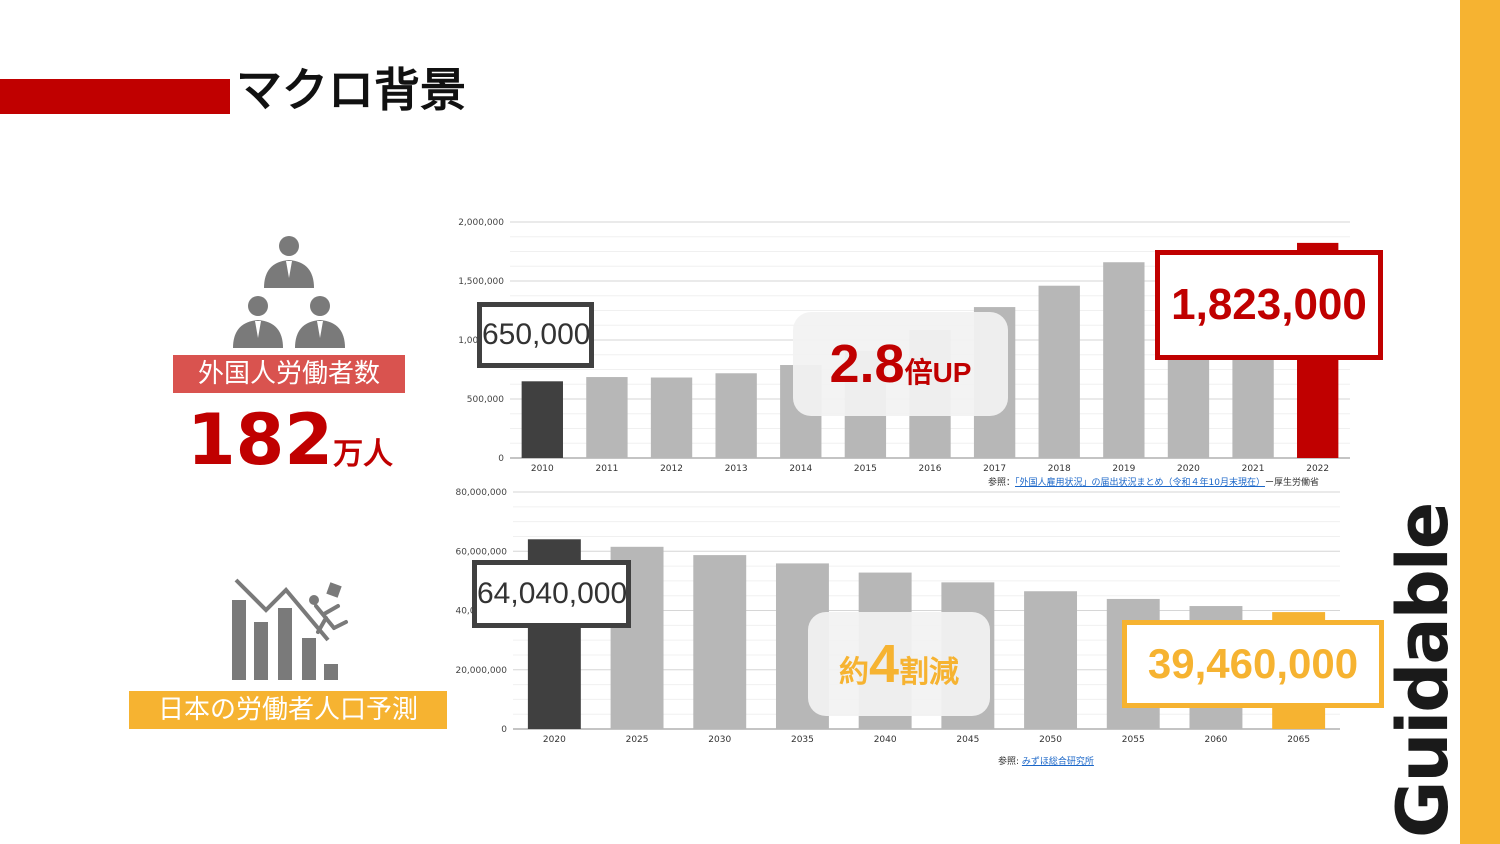 This screenshot has height=844, width=1500. What do you see at coordinates (719, 740) in the screenshot?
I see `x-tick-label: 2030` at bounding box center [719, 740].